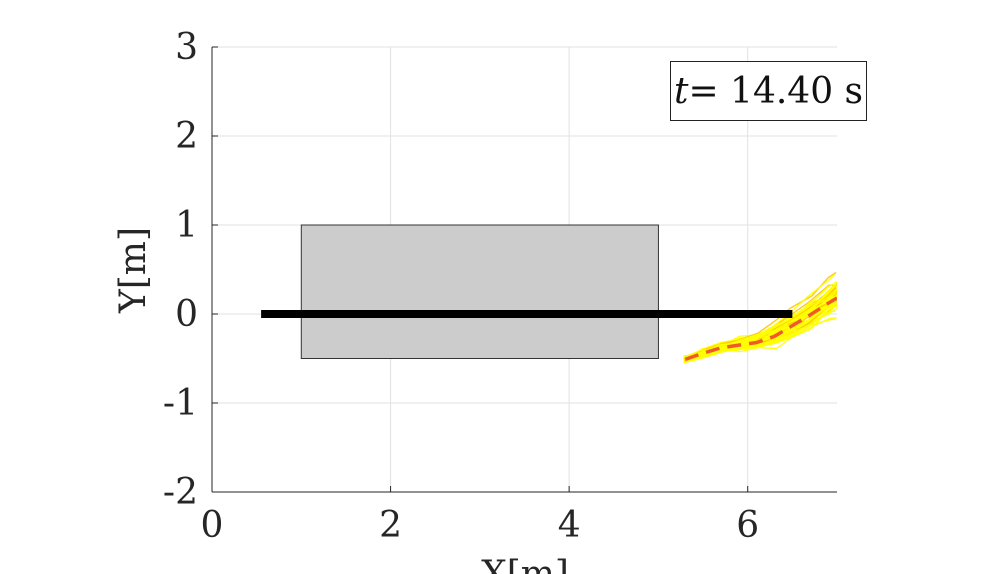  Describe the element at coordinates (186, 47) in the screenshot. I see `y-tick-label: 3` at that location.